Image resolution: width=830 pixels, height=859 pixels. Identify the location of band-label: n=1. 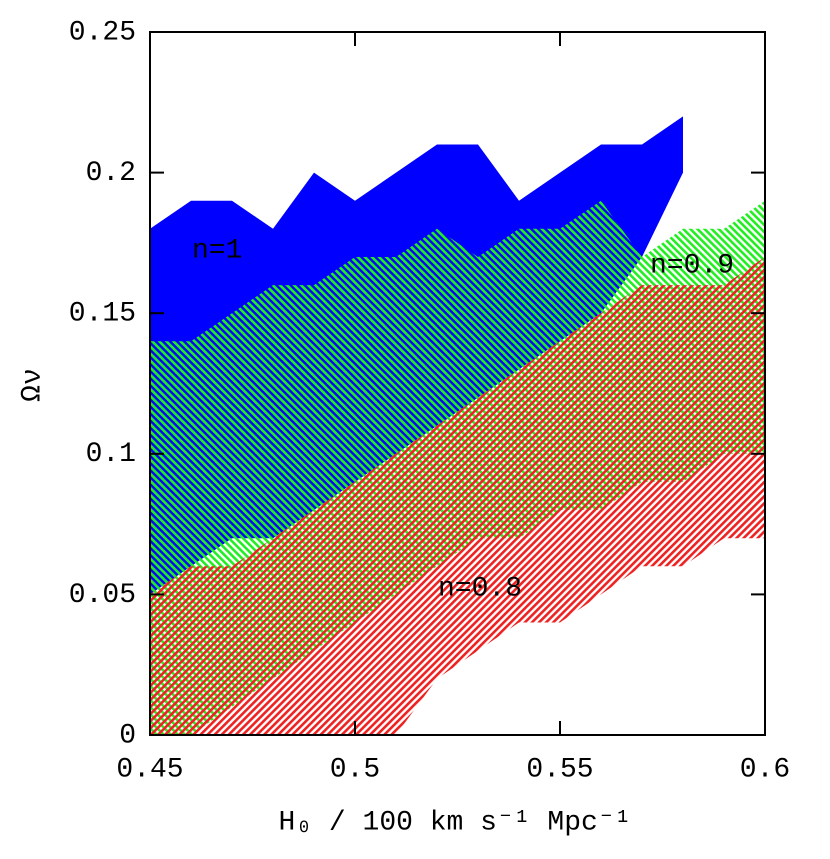
(217, 250).